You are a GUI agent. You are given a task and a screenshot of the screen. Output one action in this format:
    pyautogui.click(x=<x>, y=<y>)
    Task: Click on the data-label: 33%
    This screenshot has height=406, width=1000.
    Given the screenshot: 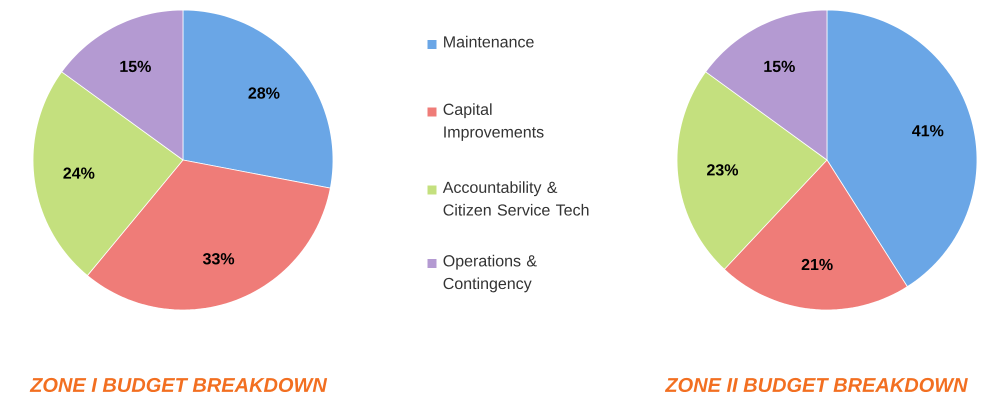 What is the action you would take?
    pyautogui.click(x=218, y=258)
    